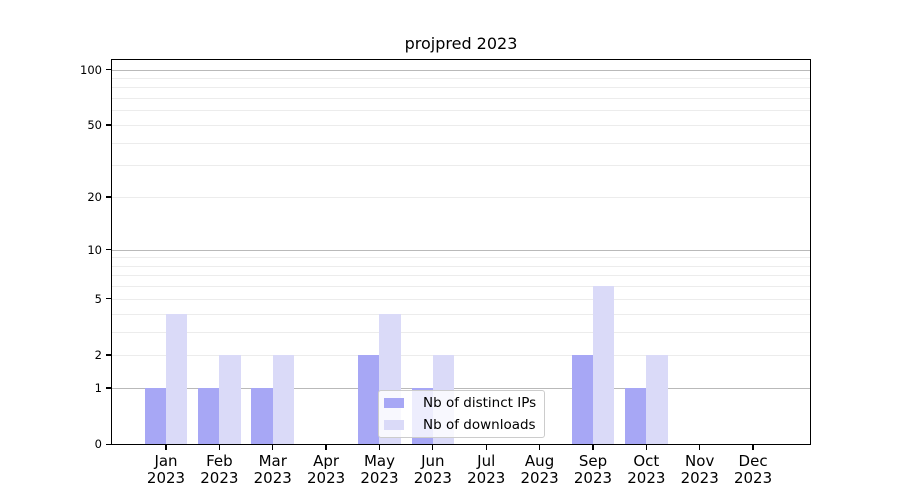 This screenshot has width=900, height=500. Describe the element at coordinates (94, 197) in the screenshot. I see `y-tick-label: 20` at that location.